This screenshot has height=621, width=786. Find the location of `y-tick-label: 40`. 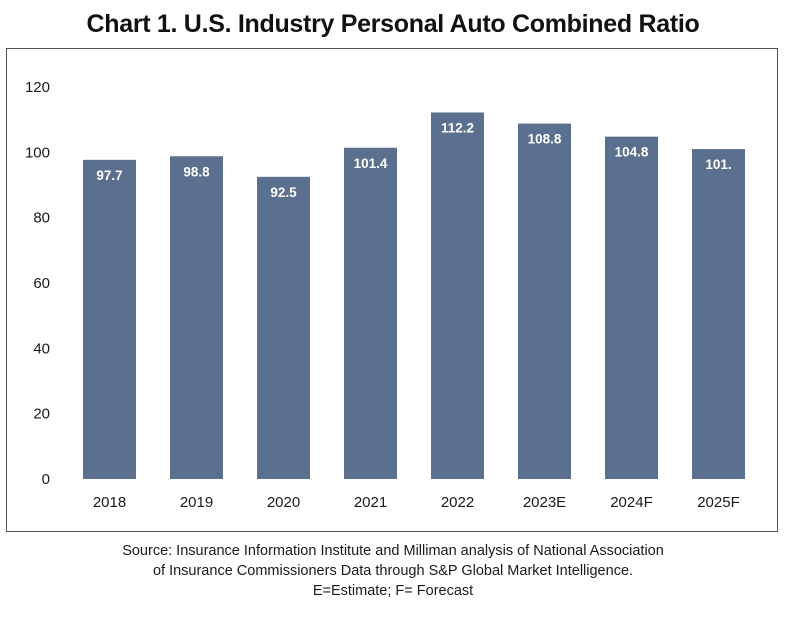

y-tick-label: 40 is located at coordinates (41, 348).